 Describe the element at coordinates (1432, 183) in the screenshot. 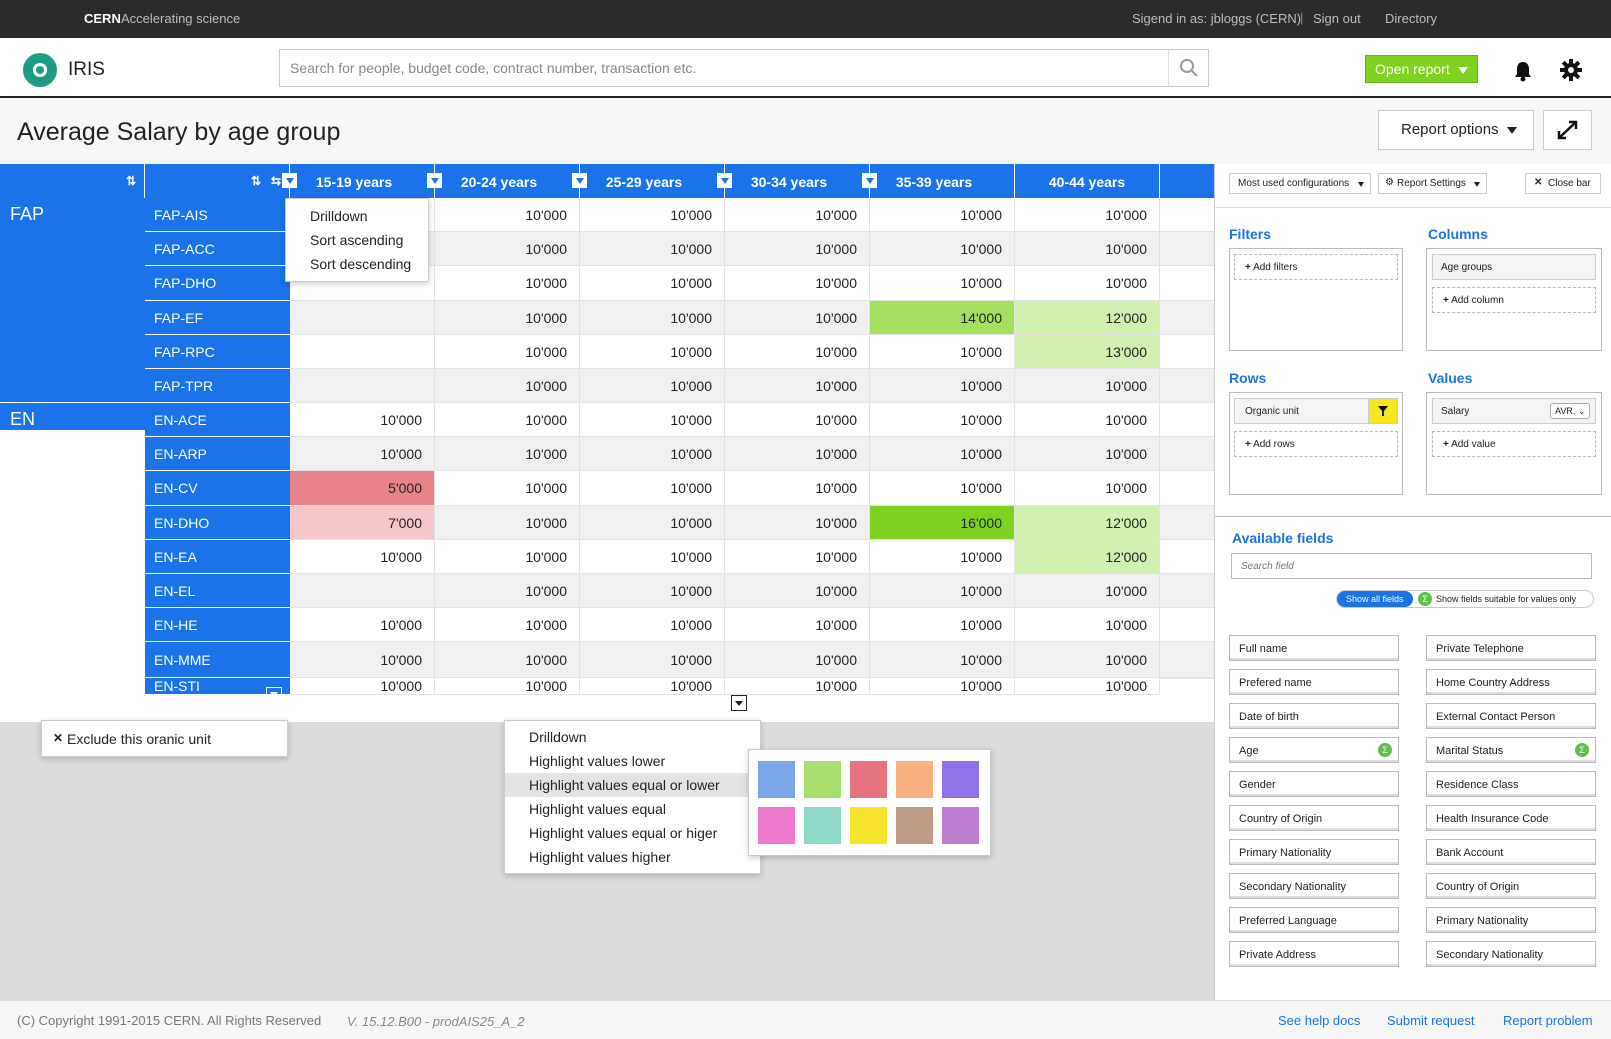

I see `report-settings-dropdown: ⚙ Report Settings` at that location.